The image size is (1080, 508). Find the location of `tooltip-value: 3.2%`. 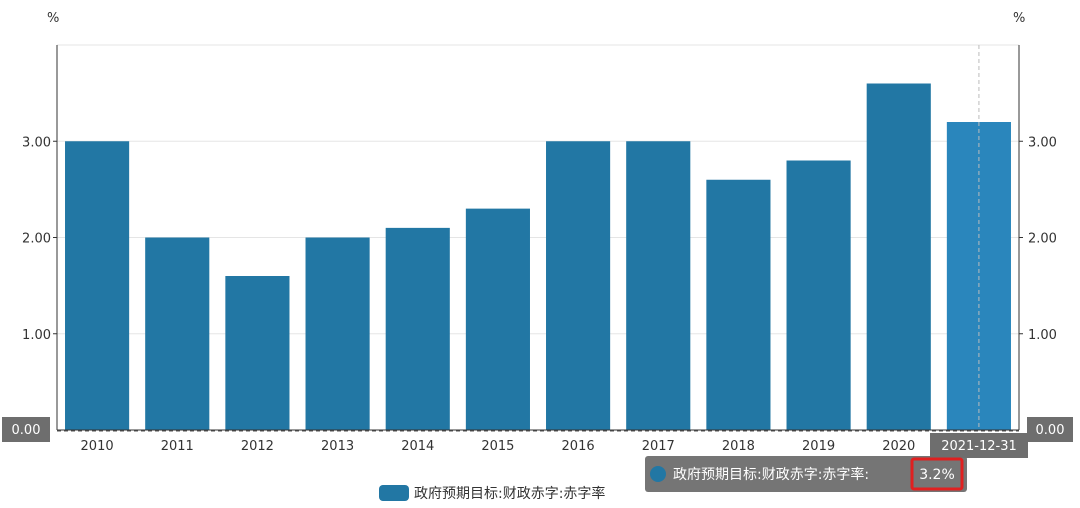

tooltip-value: 3.2% is located at coordinates (937, 475).